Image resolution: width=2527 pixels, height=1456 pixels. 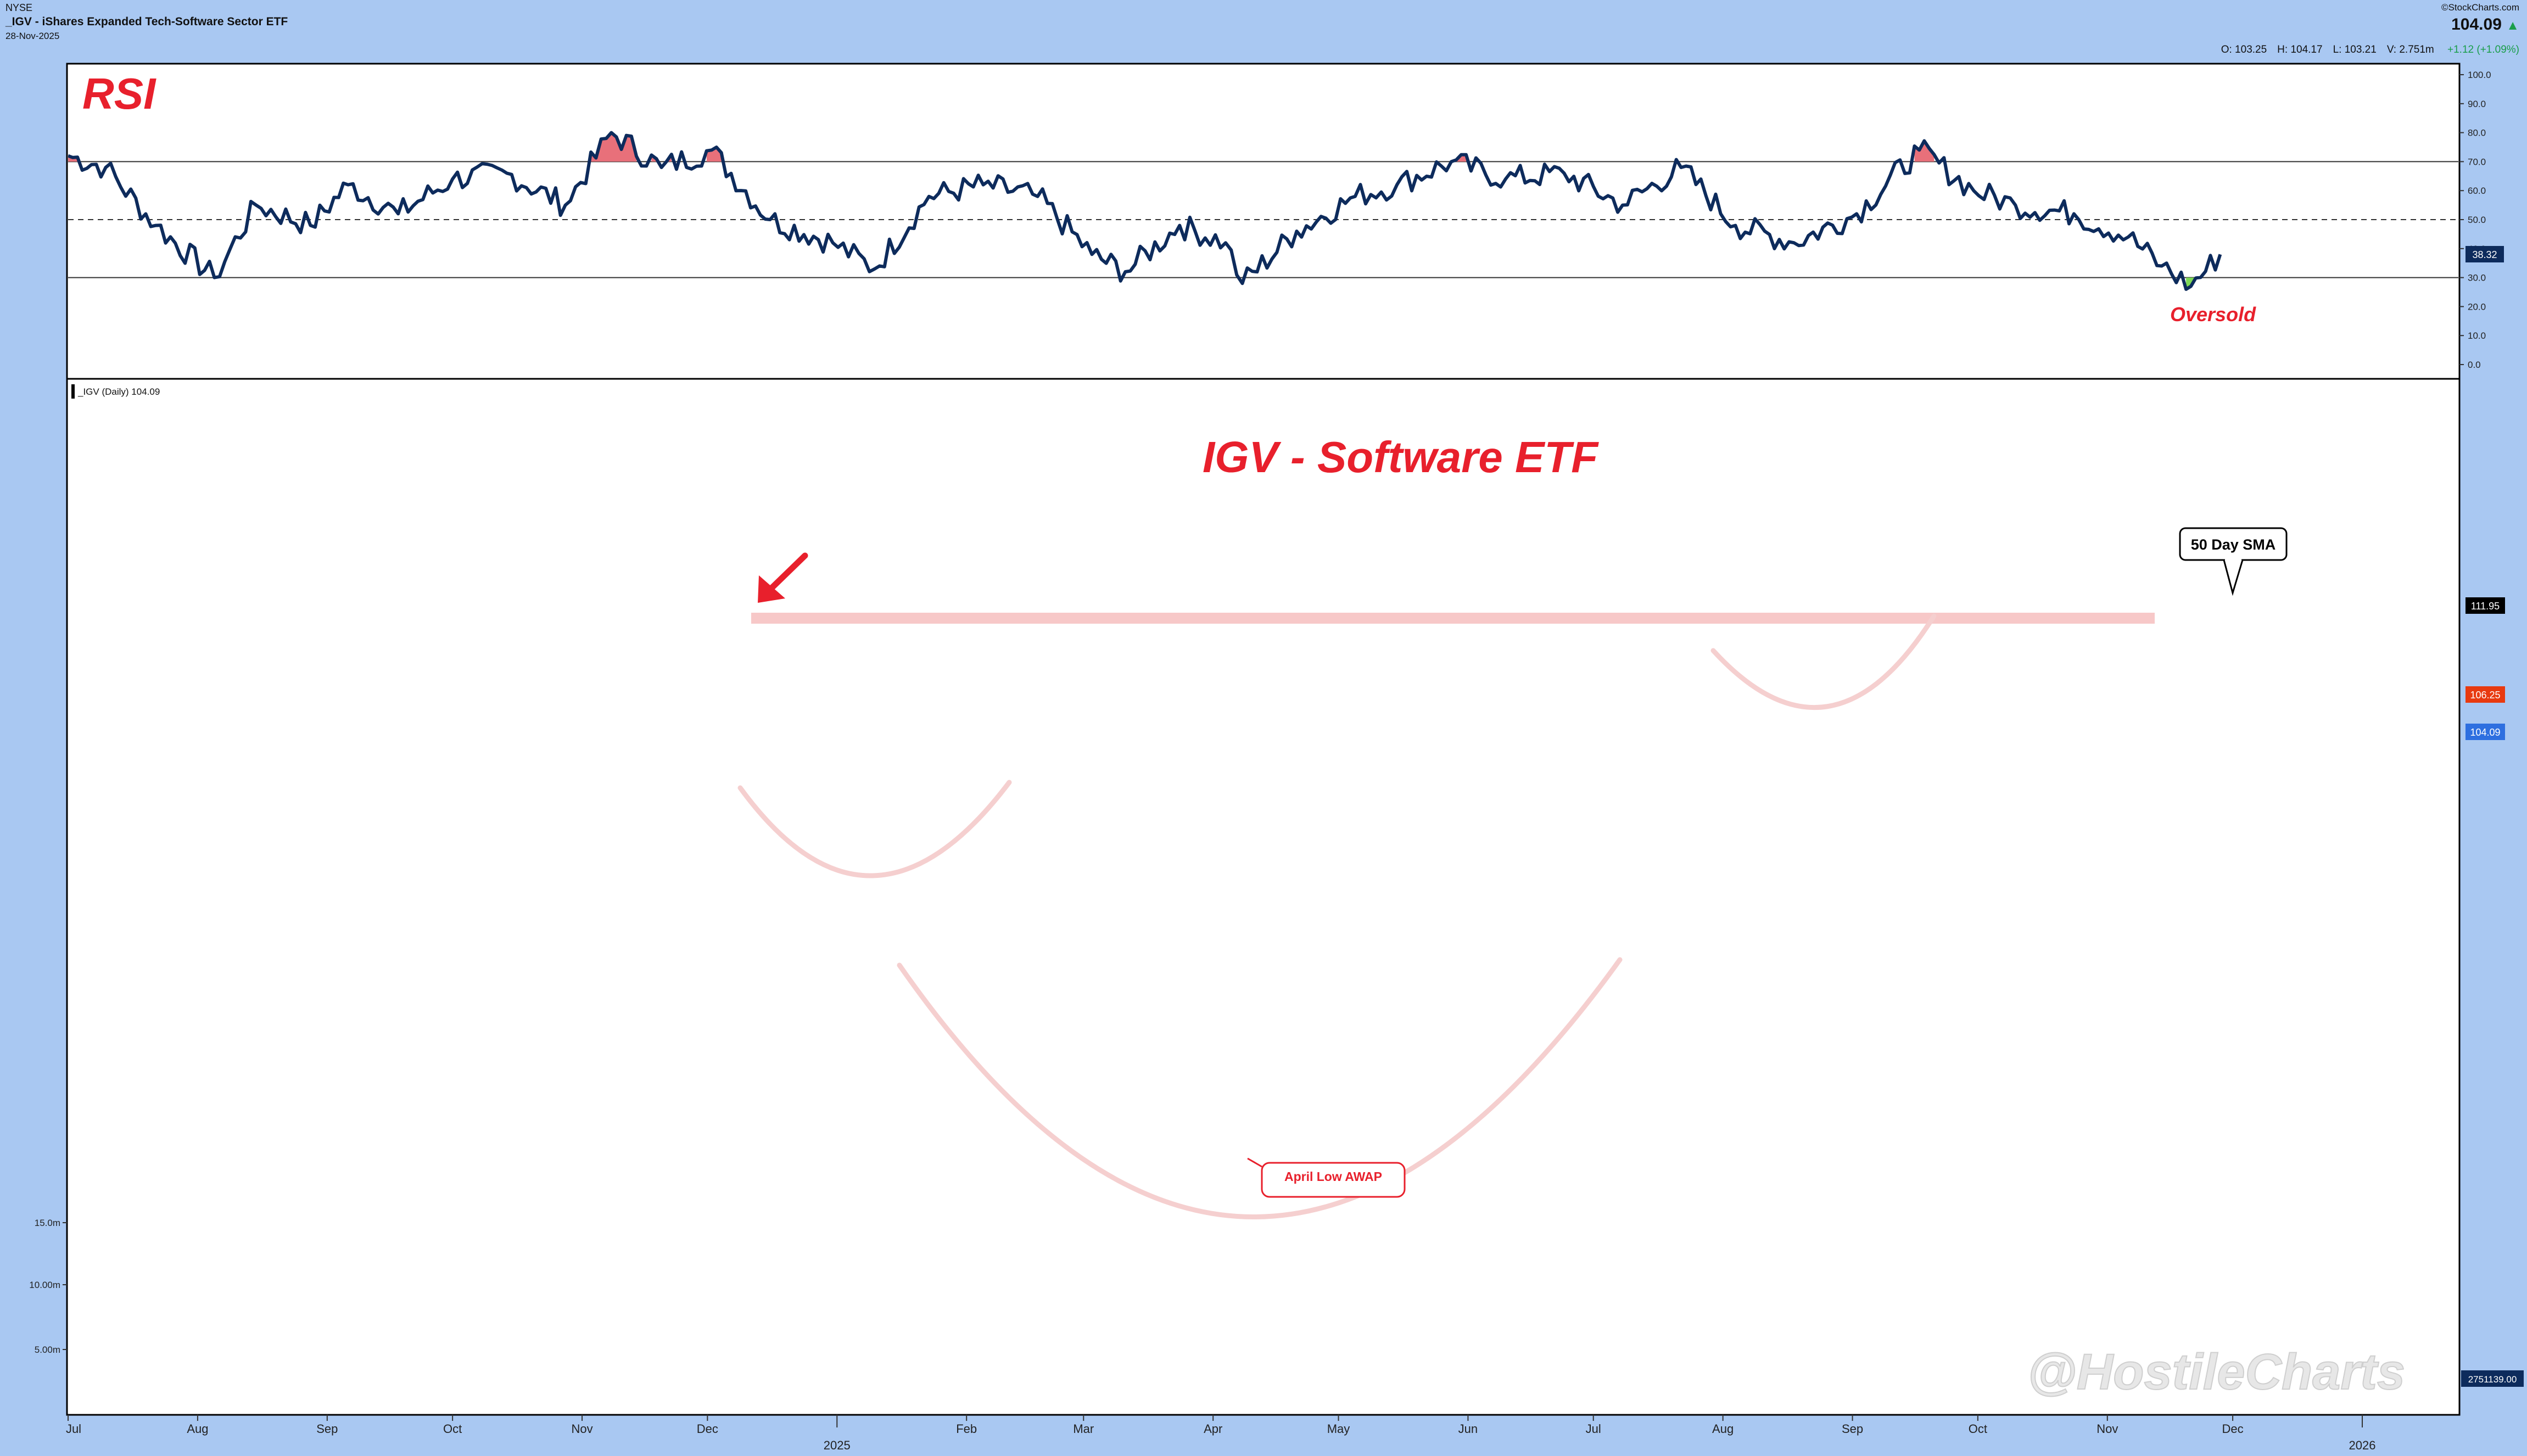 I want to click on price-change: +1.12 (+1.09%), so click(x=2483, y=49).